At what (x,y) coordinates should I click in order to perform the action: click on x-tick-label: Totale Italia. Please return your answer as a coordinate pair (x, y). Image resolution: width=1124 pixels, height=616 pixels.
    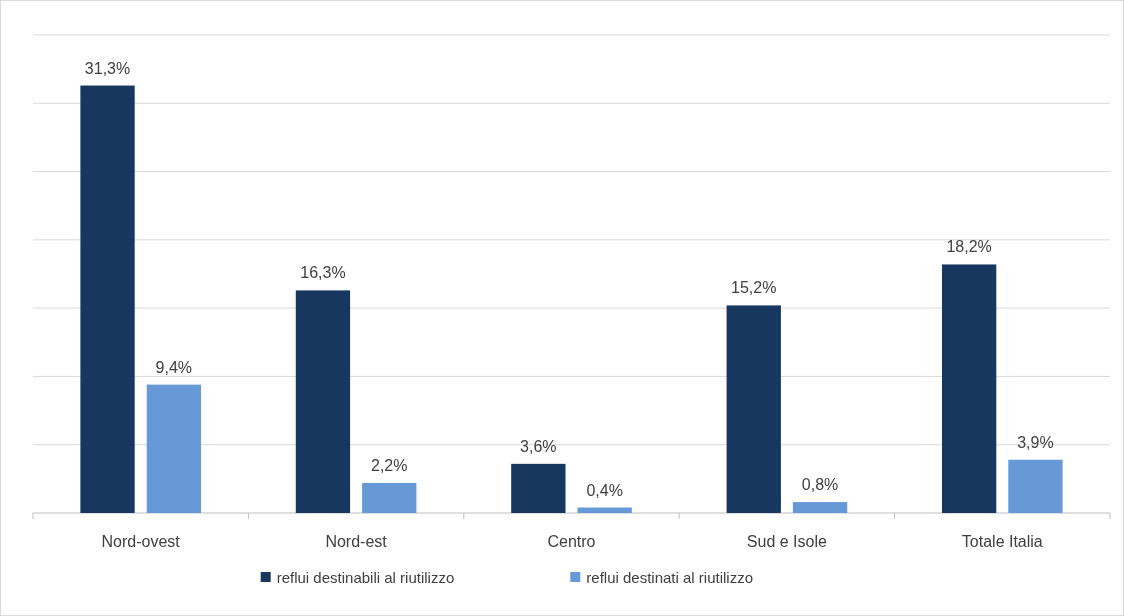
    Looking at the image, I should click on (1002, 541).